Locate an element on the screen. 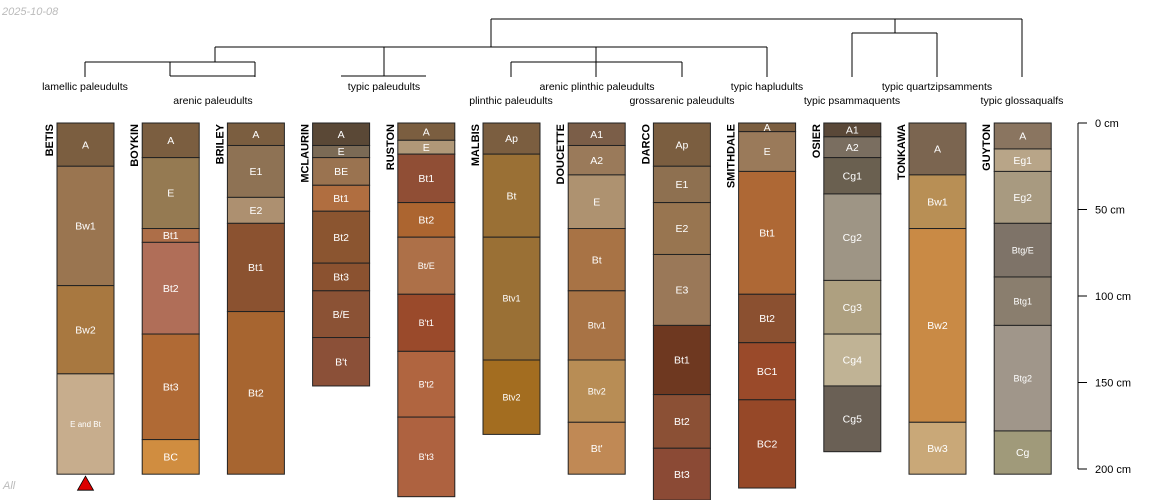 This screenshot has height=500, width=1150. horizon-label: Cg4 is located at coordinates (852, 361).